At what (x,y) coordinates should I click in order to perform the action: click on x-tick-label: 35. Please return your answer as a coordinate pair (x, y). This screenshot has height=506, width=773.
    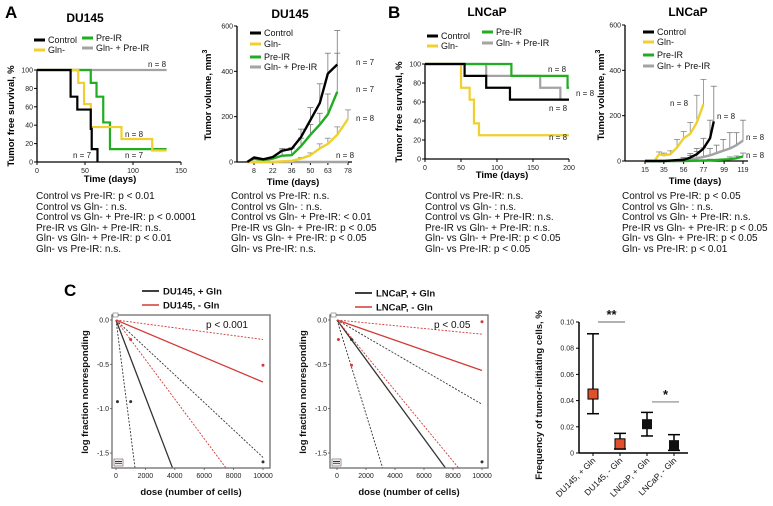
    Looking at the image, I should click on (664, 170).